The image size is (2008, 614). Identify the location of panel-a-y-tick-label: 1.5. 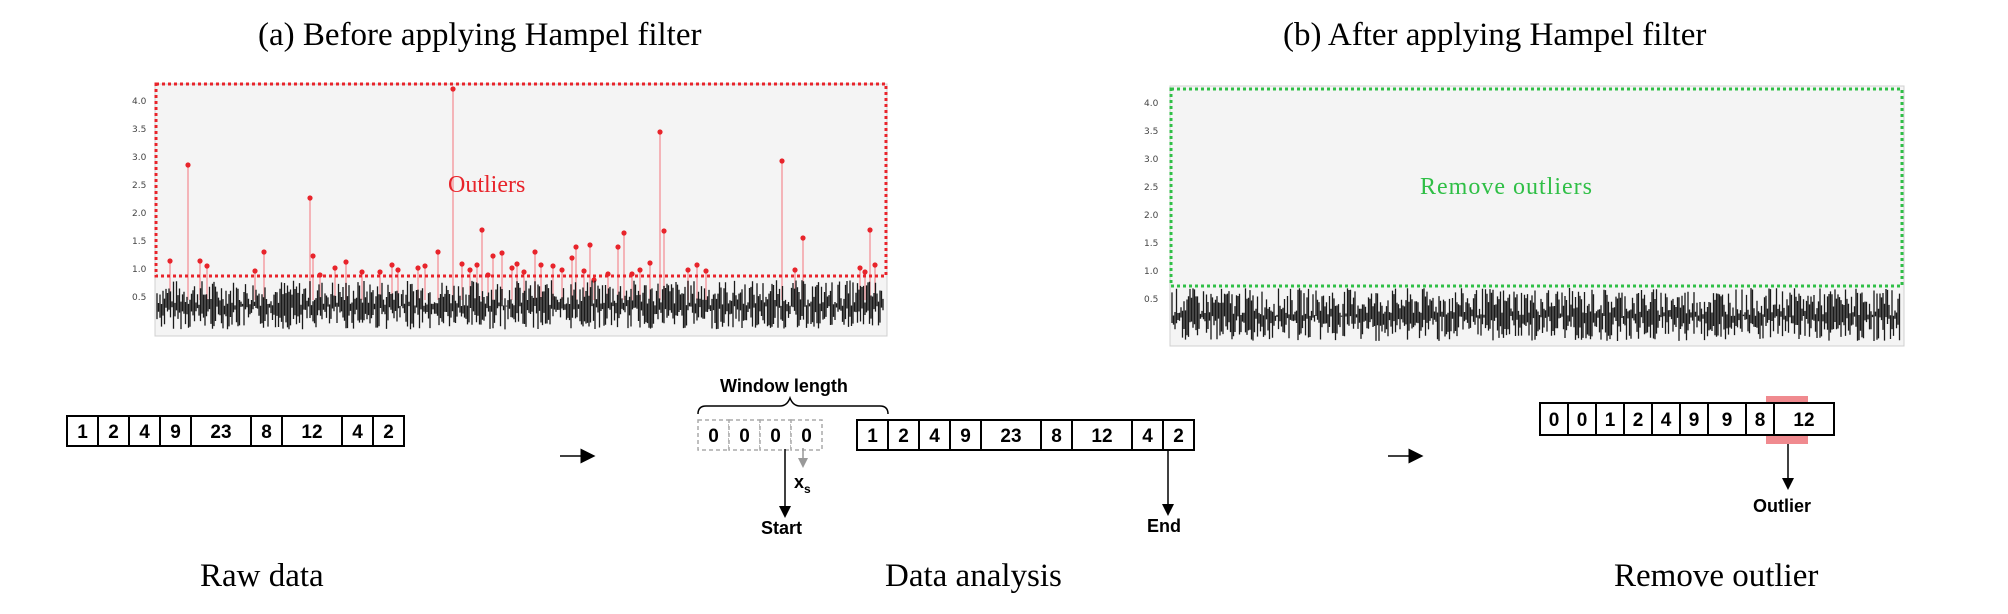
(139, 242).